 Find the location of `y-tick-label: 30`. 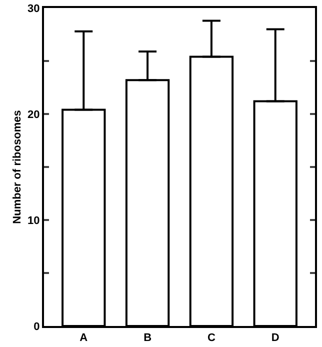

y-tick-label: 30 is located at coordinates (34, 8).